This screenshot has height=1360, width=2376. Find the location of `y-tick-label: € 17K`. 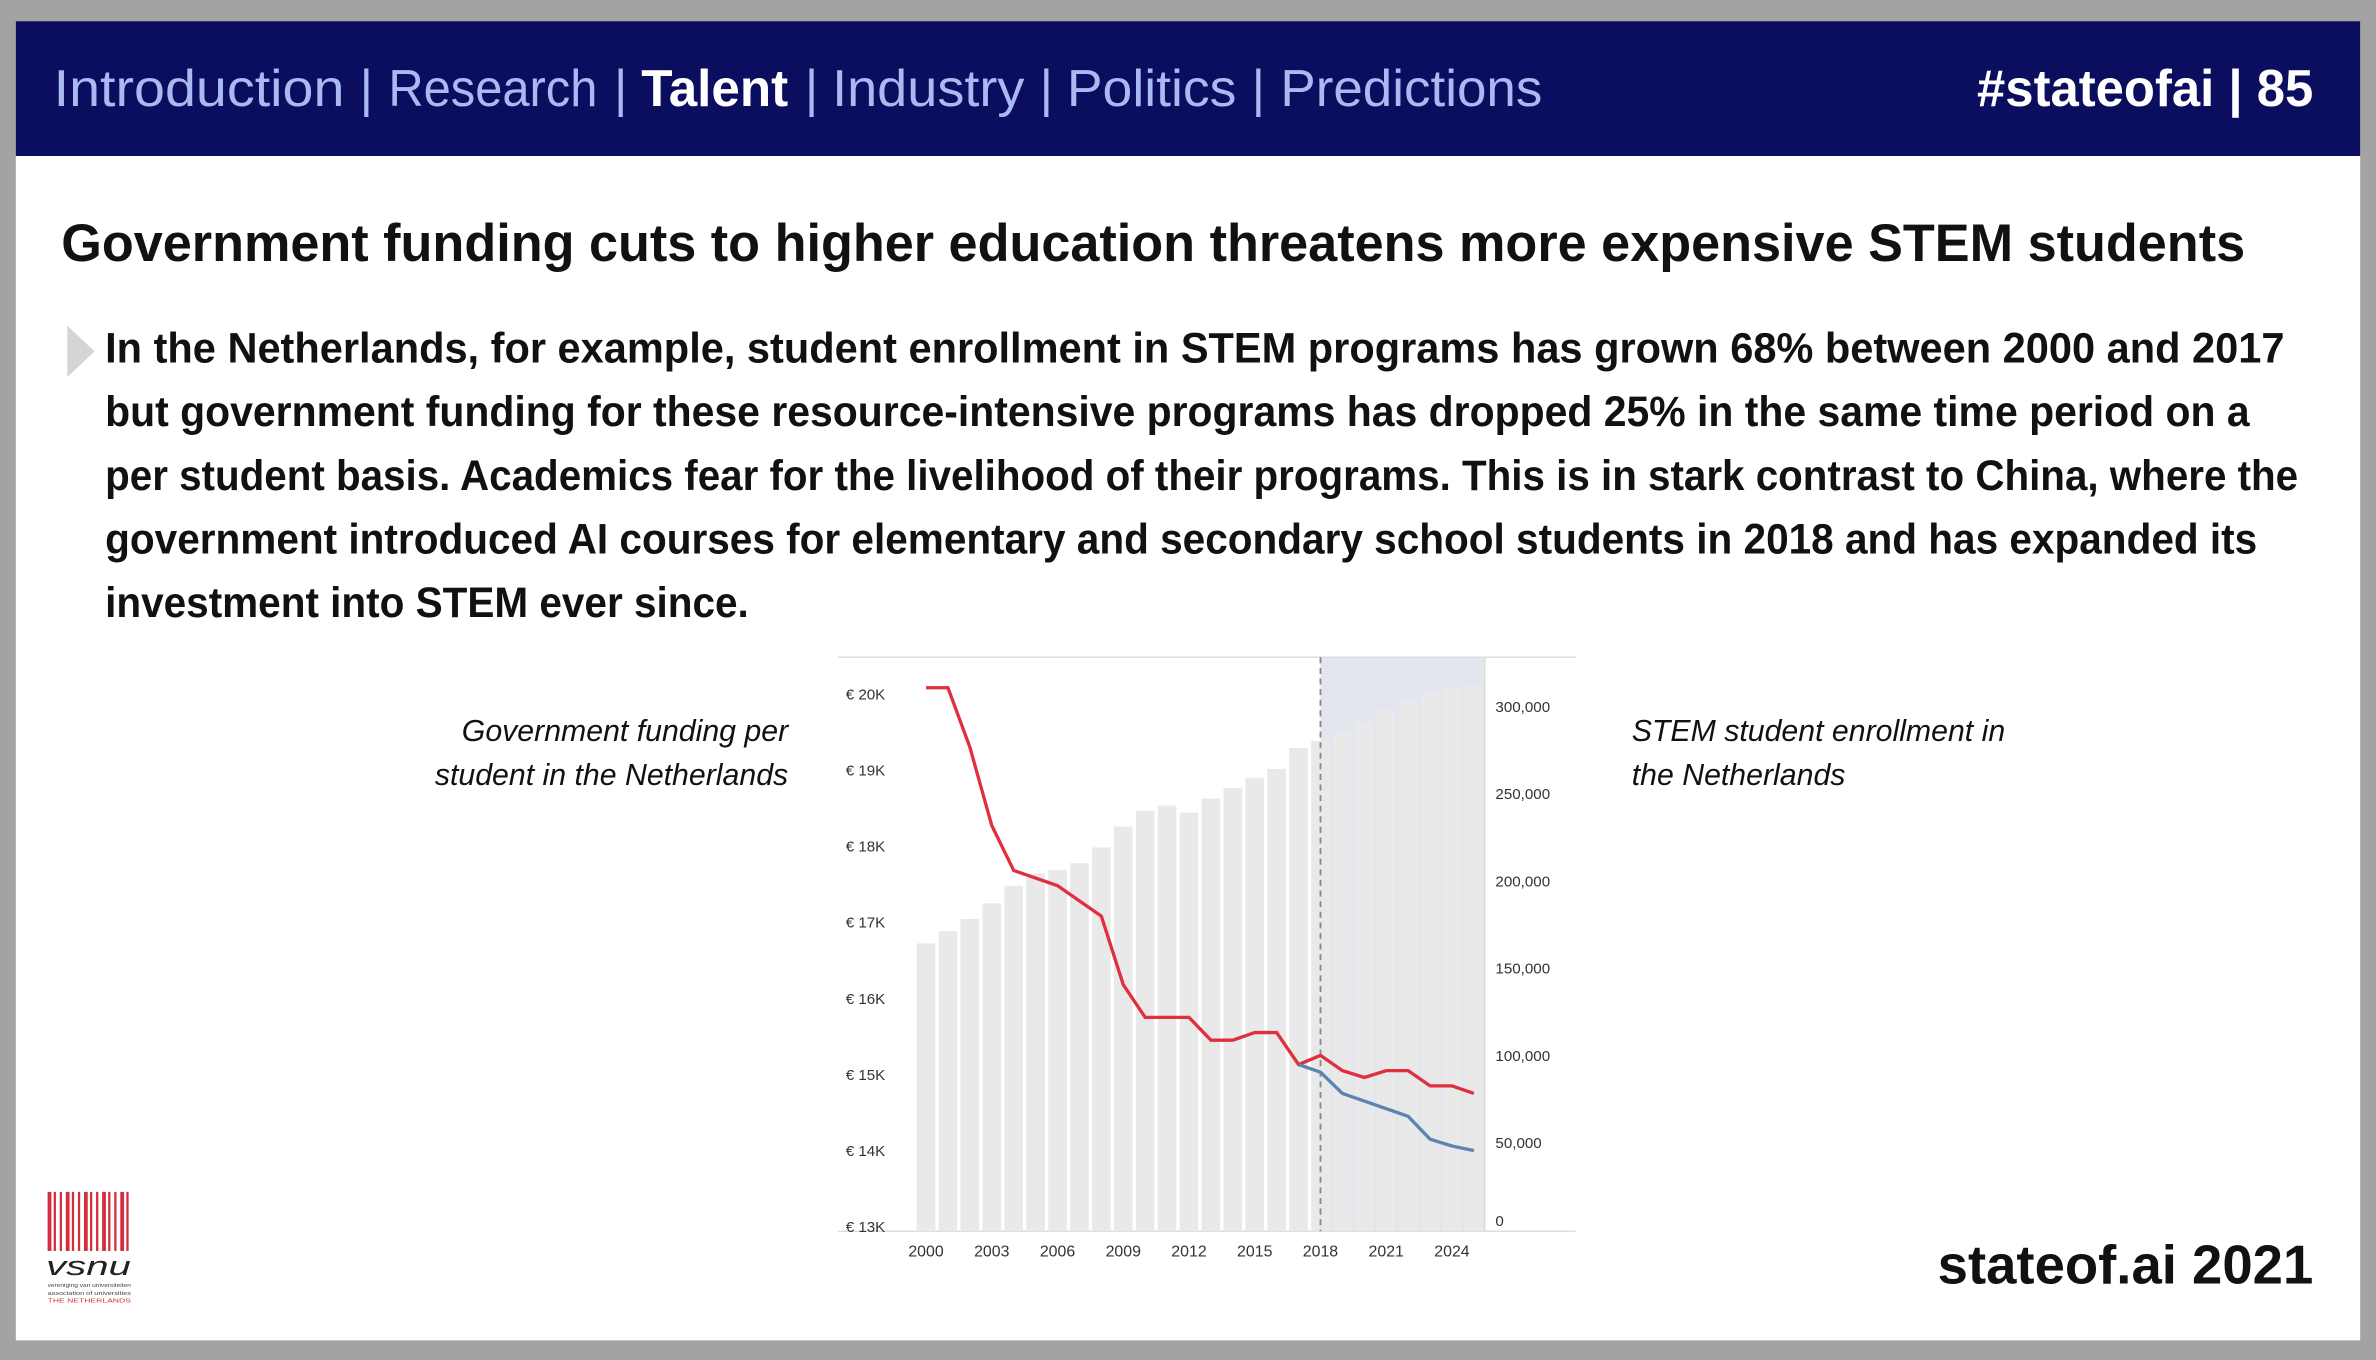

y-tick-label: € 17K is located at coordinates (866, 923).